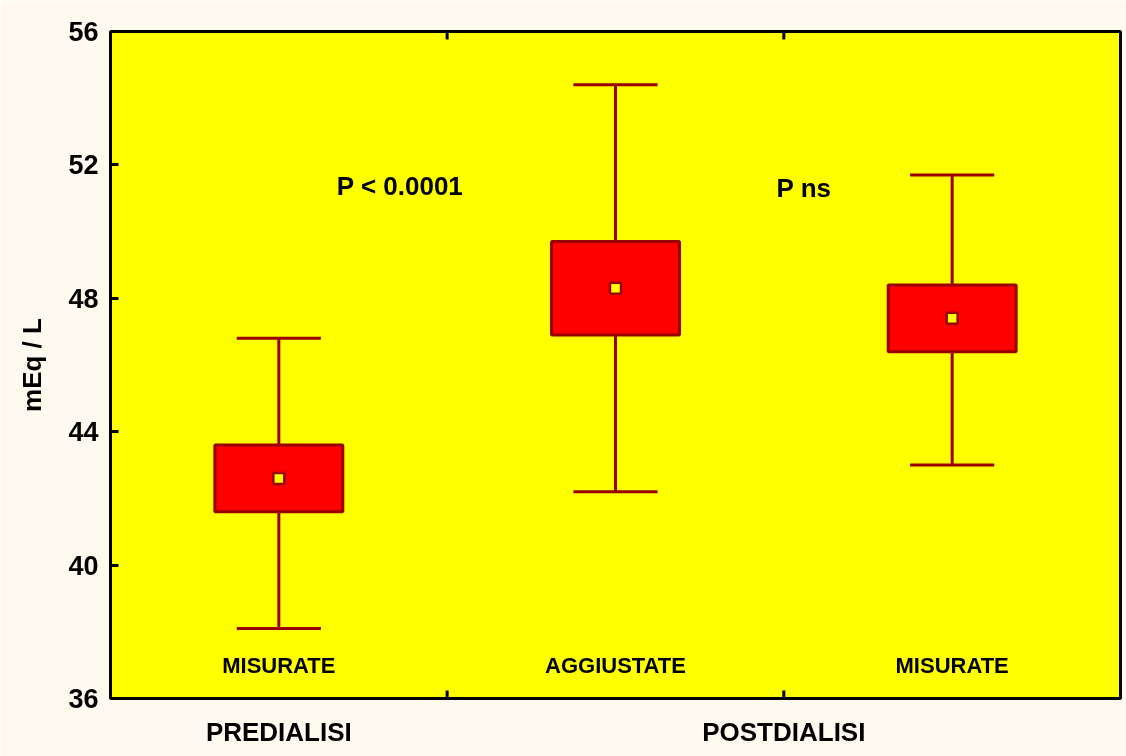 The width and height of the screenshot is (1126, 756). What do you see at coordinates (83, 32) in the screenshot?
I see `y-tick-label: 56` at bounding box center [83, 32].